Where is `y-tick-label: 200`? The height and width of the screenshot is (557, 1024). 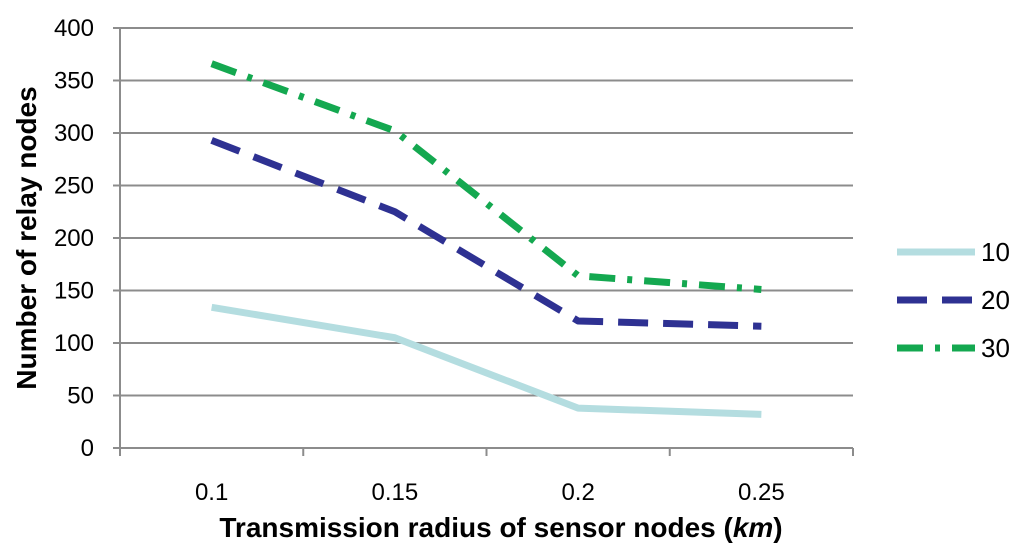
y-tick-label: 200 is located at coordinates (74, 238).